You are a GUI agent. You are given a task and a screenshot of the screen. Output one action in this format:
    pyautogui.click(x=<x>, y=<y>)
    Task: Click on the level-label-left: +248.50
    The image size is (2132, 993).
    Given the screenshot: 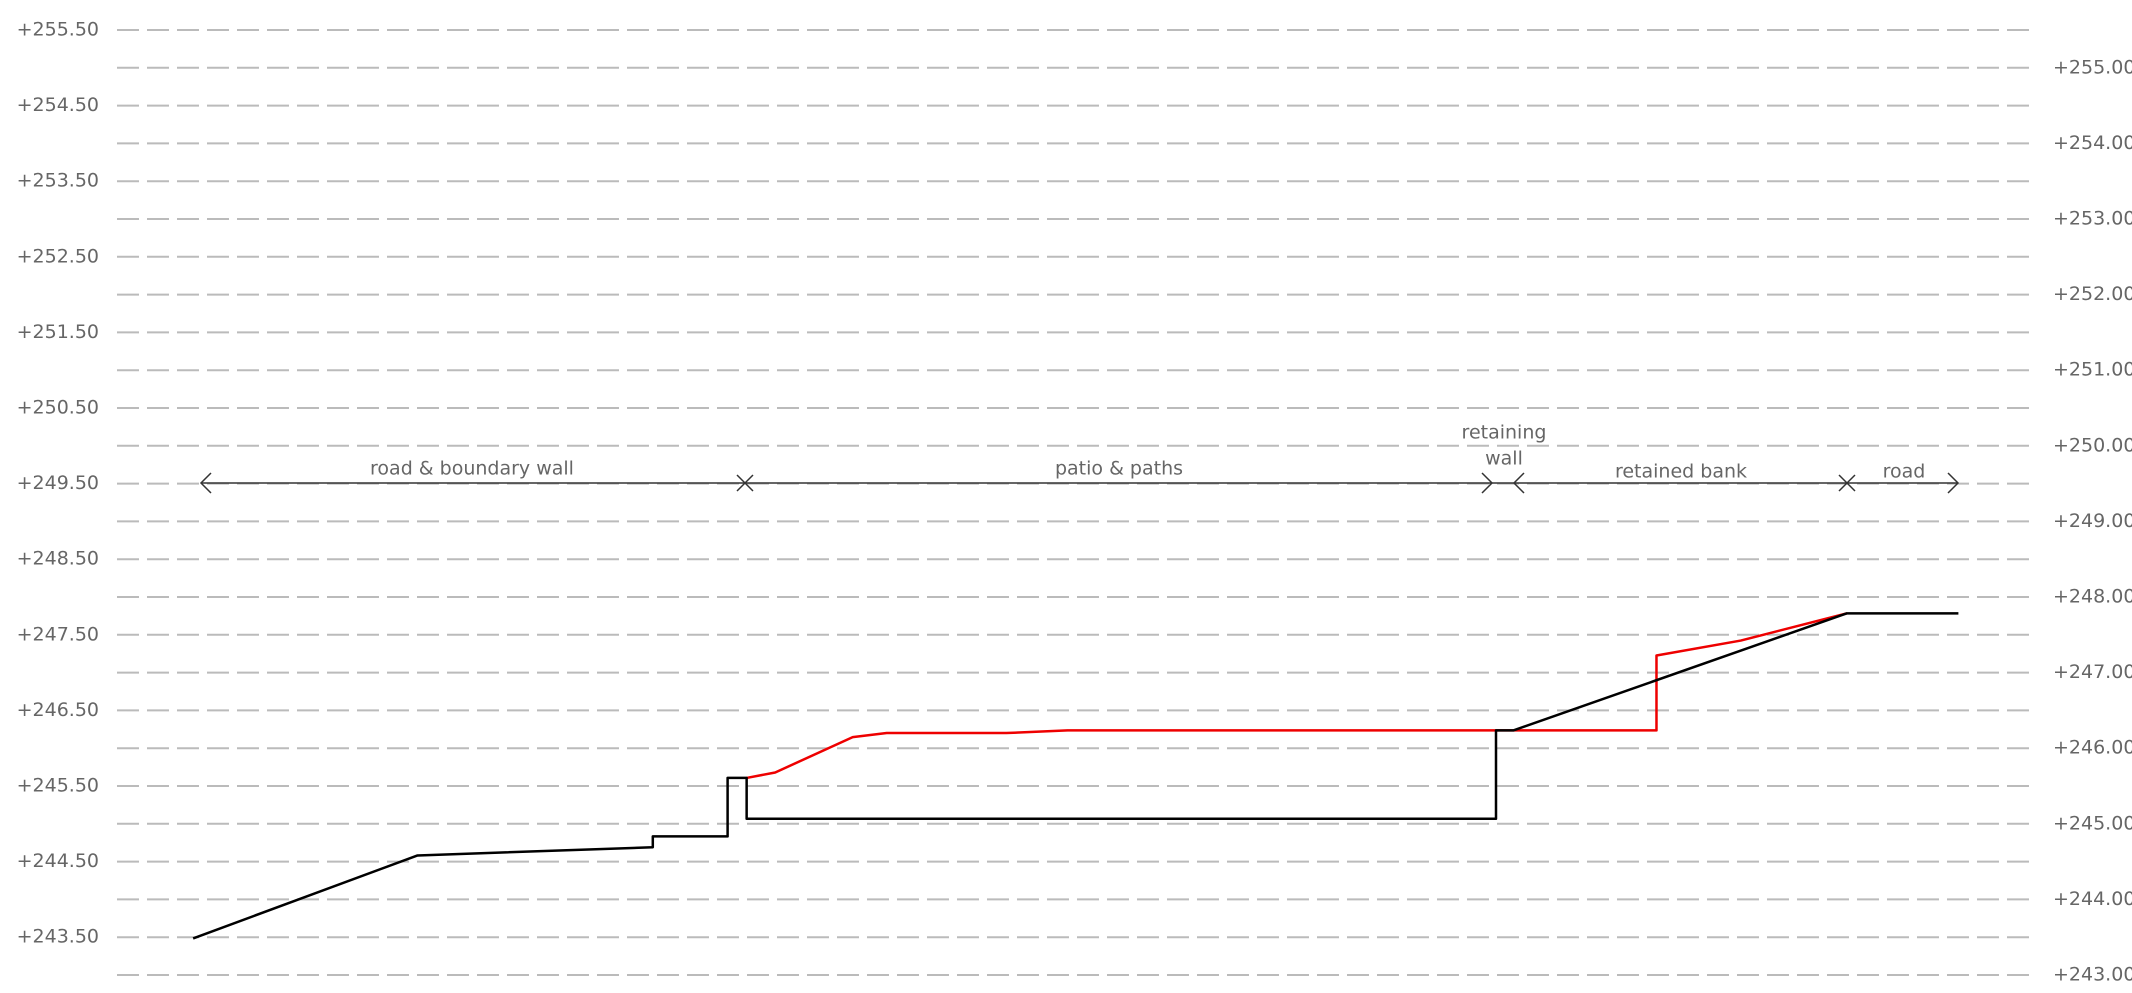 What is the action you would take?
    pyautogui.click(x=58, y=559)
    